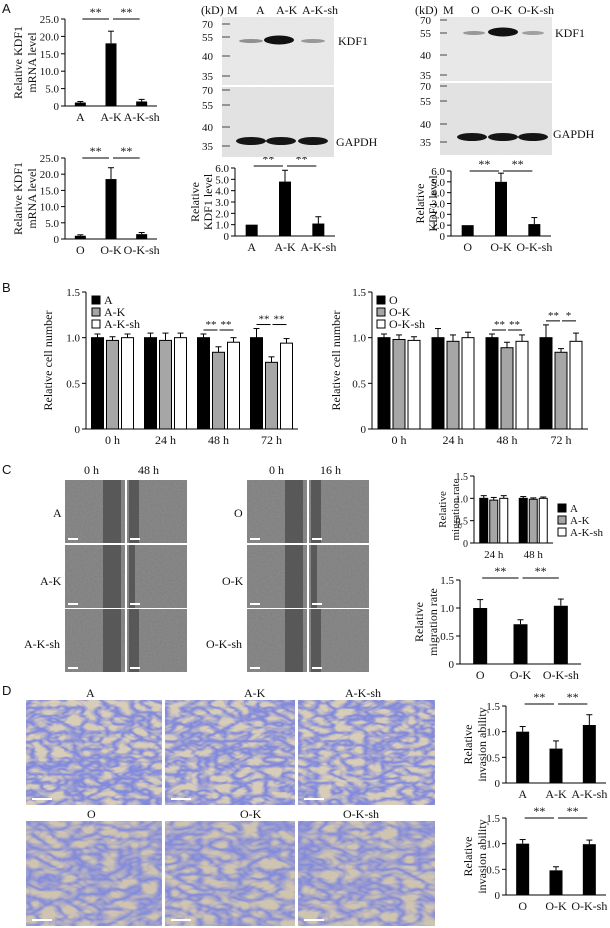  What do you see at coordinates (318, 247) in the screenshot?
I see `x-tick-label: A-K-sh` at bounding box center [318, 247].